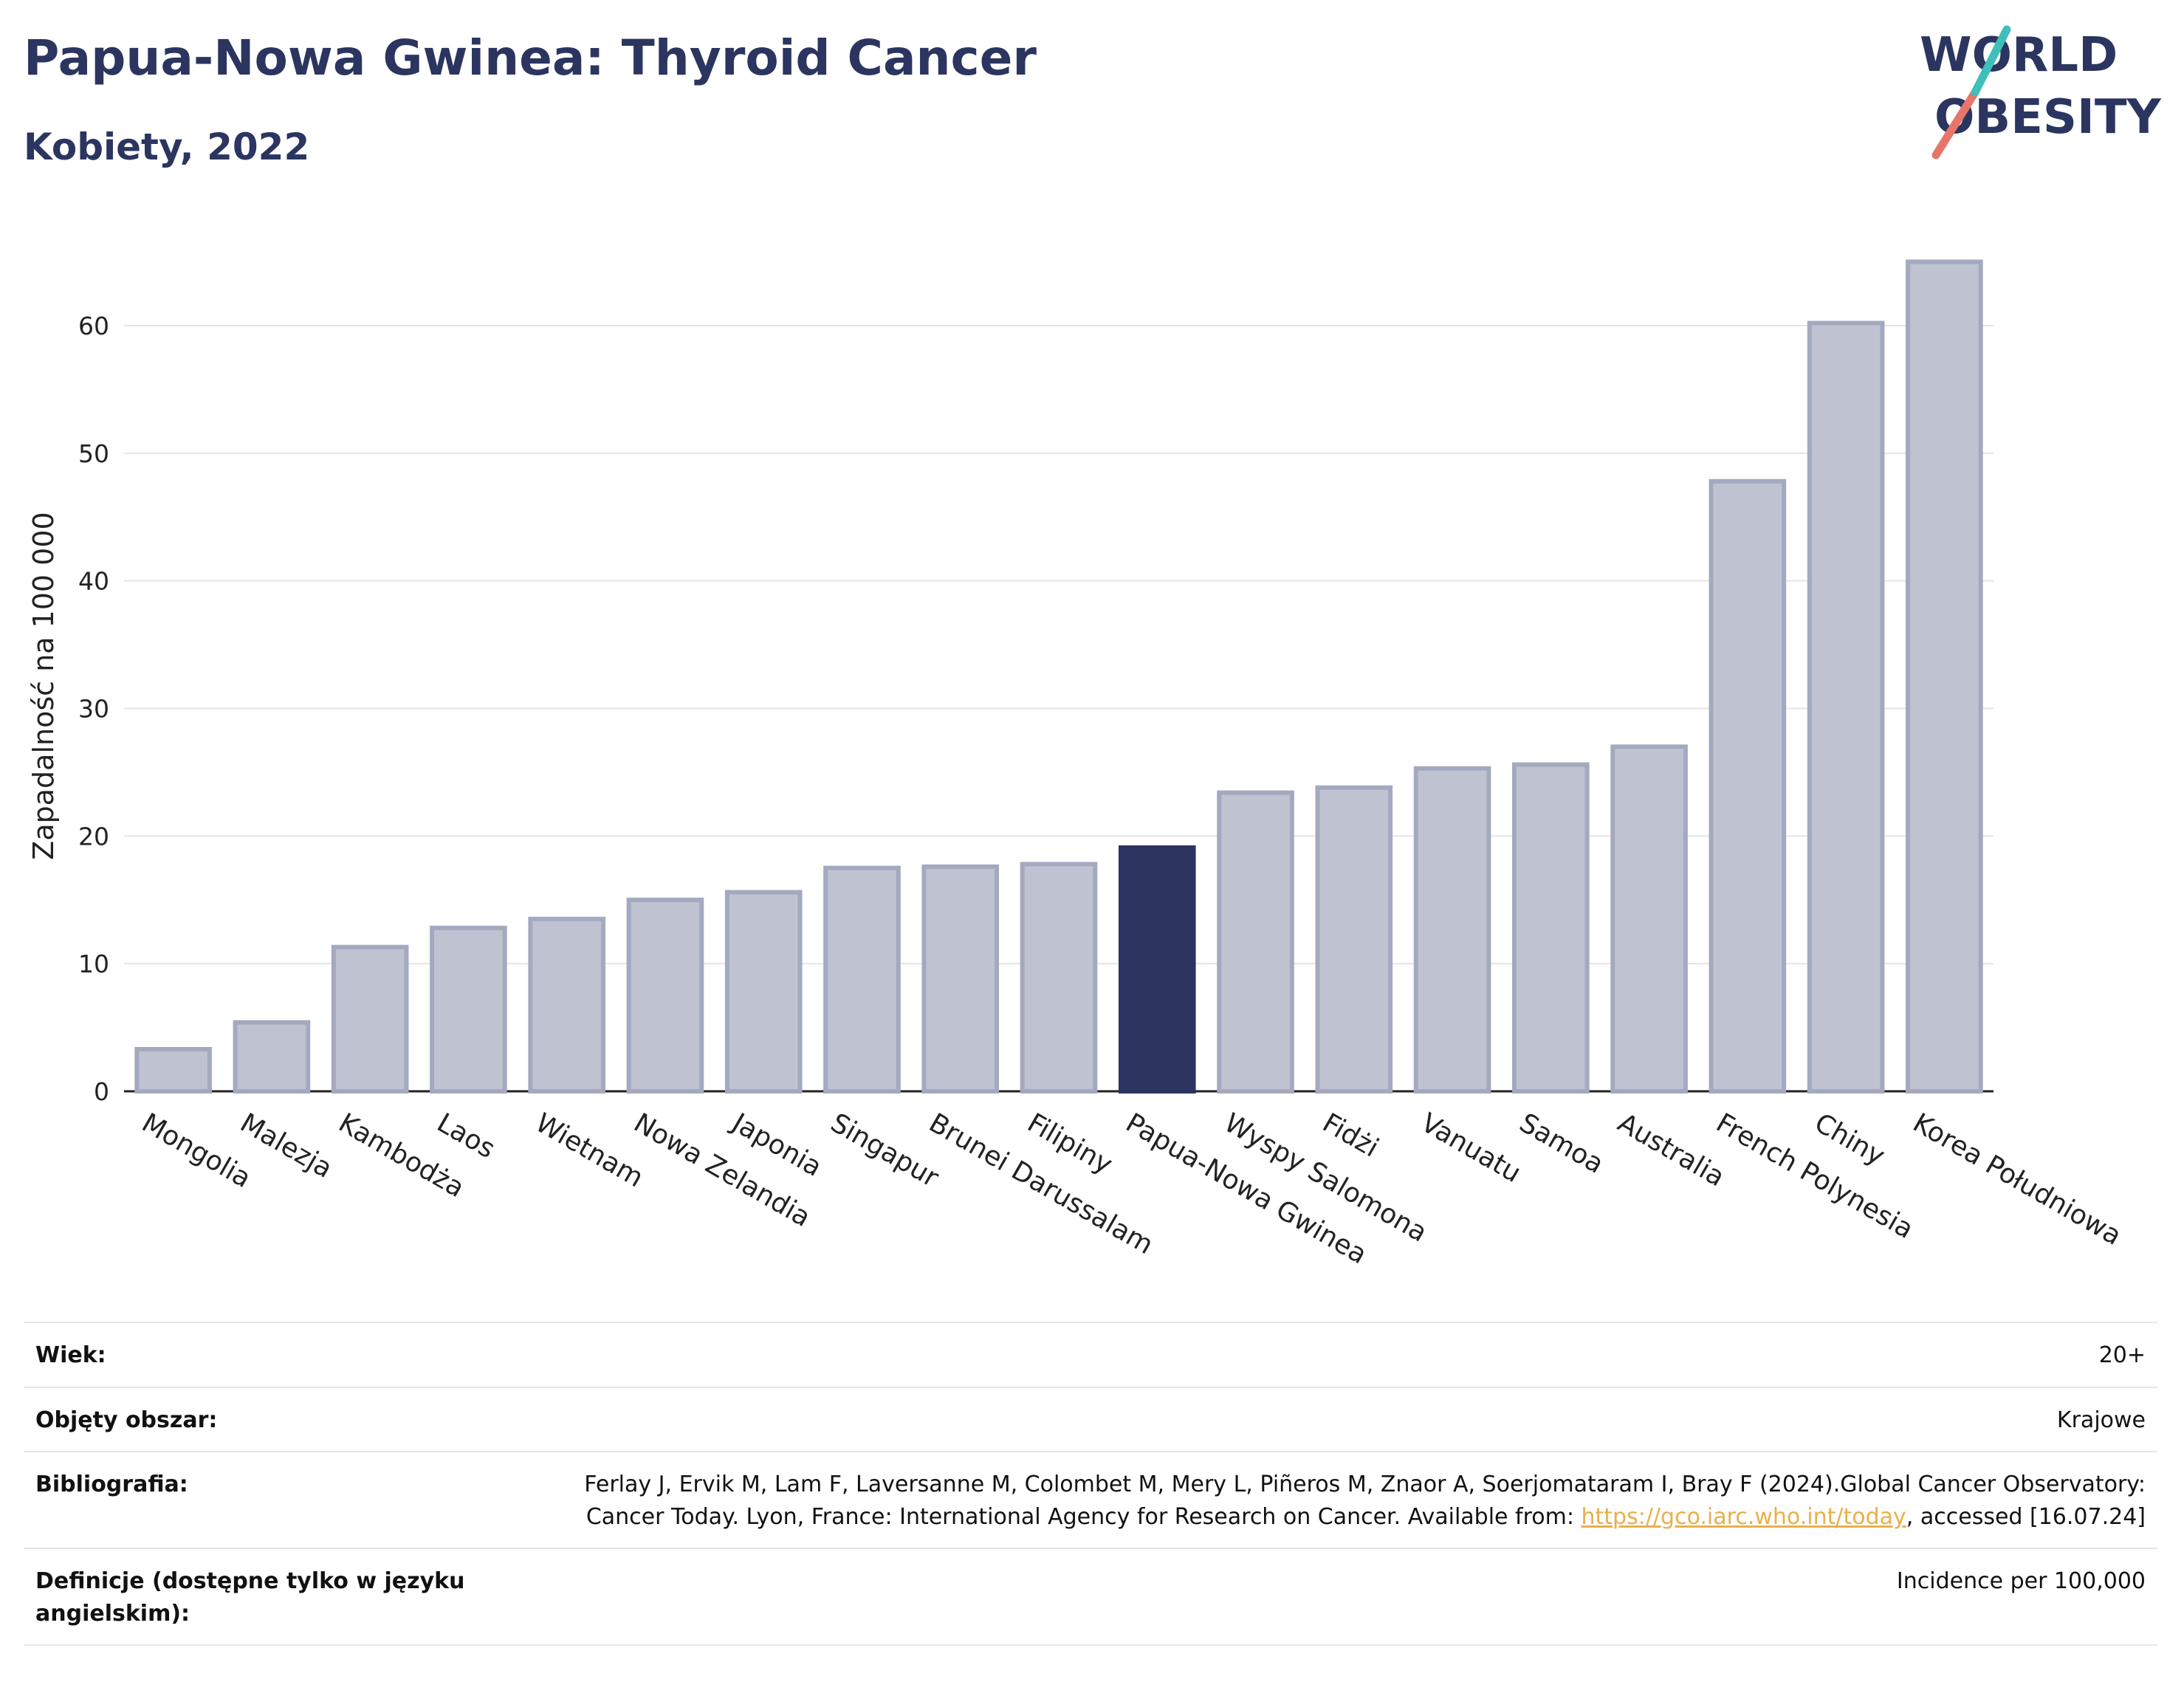  What do you see at coordinates (1354, 940) in the screenshot?
I see `bar-fid-i` at bounding box center [1354, 940].